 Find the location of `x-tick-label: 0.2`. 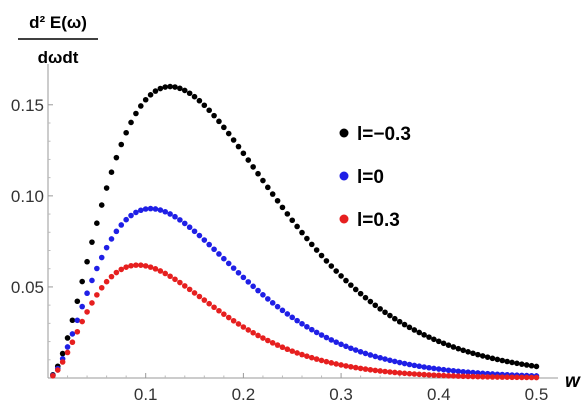

x-tick-label: 0.2 is located at coordinates (244, 394).